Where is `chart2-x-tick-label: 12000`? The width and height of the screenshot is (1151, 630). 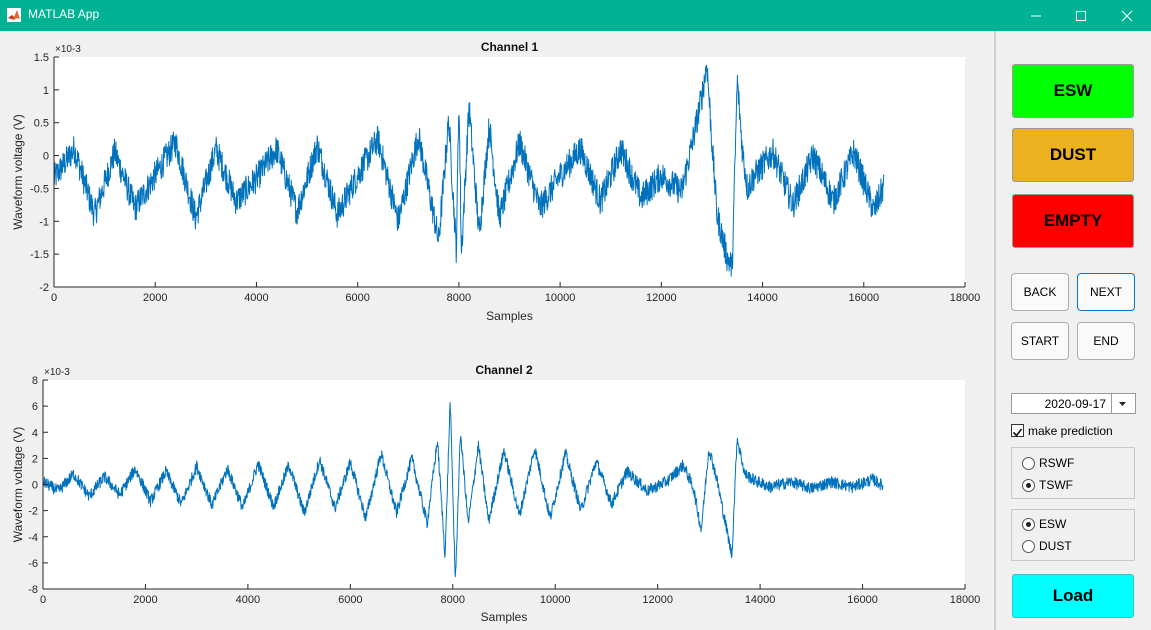
chart2-x-tick-label: 12000 is located at coordinates (657, 600).